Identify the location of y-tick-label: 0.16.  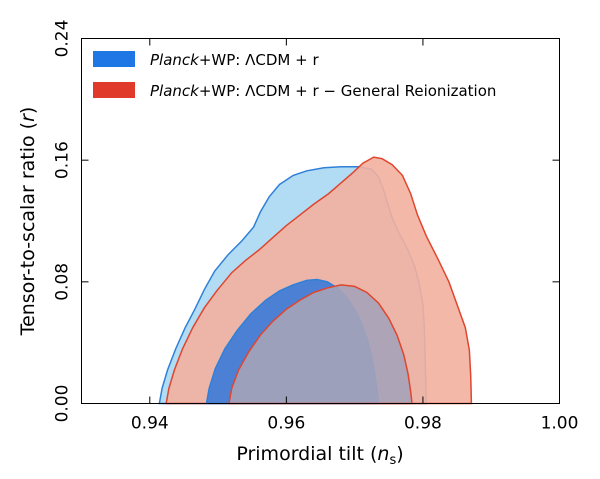
(63, 160).